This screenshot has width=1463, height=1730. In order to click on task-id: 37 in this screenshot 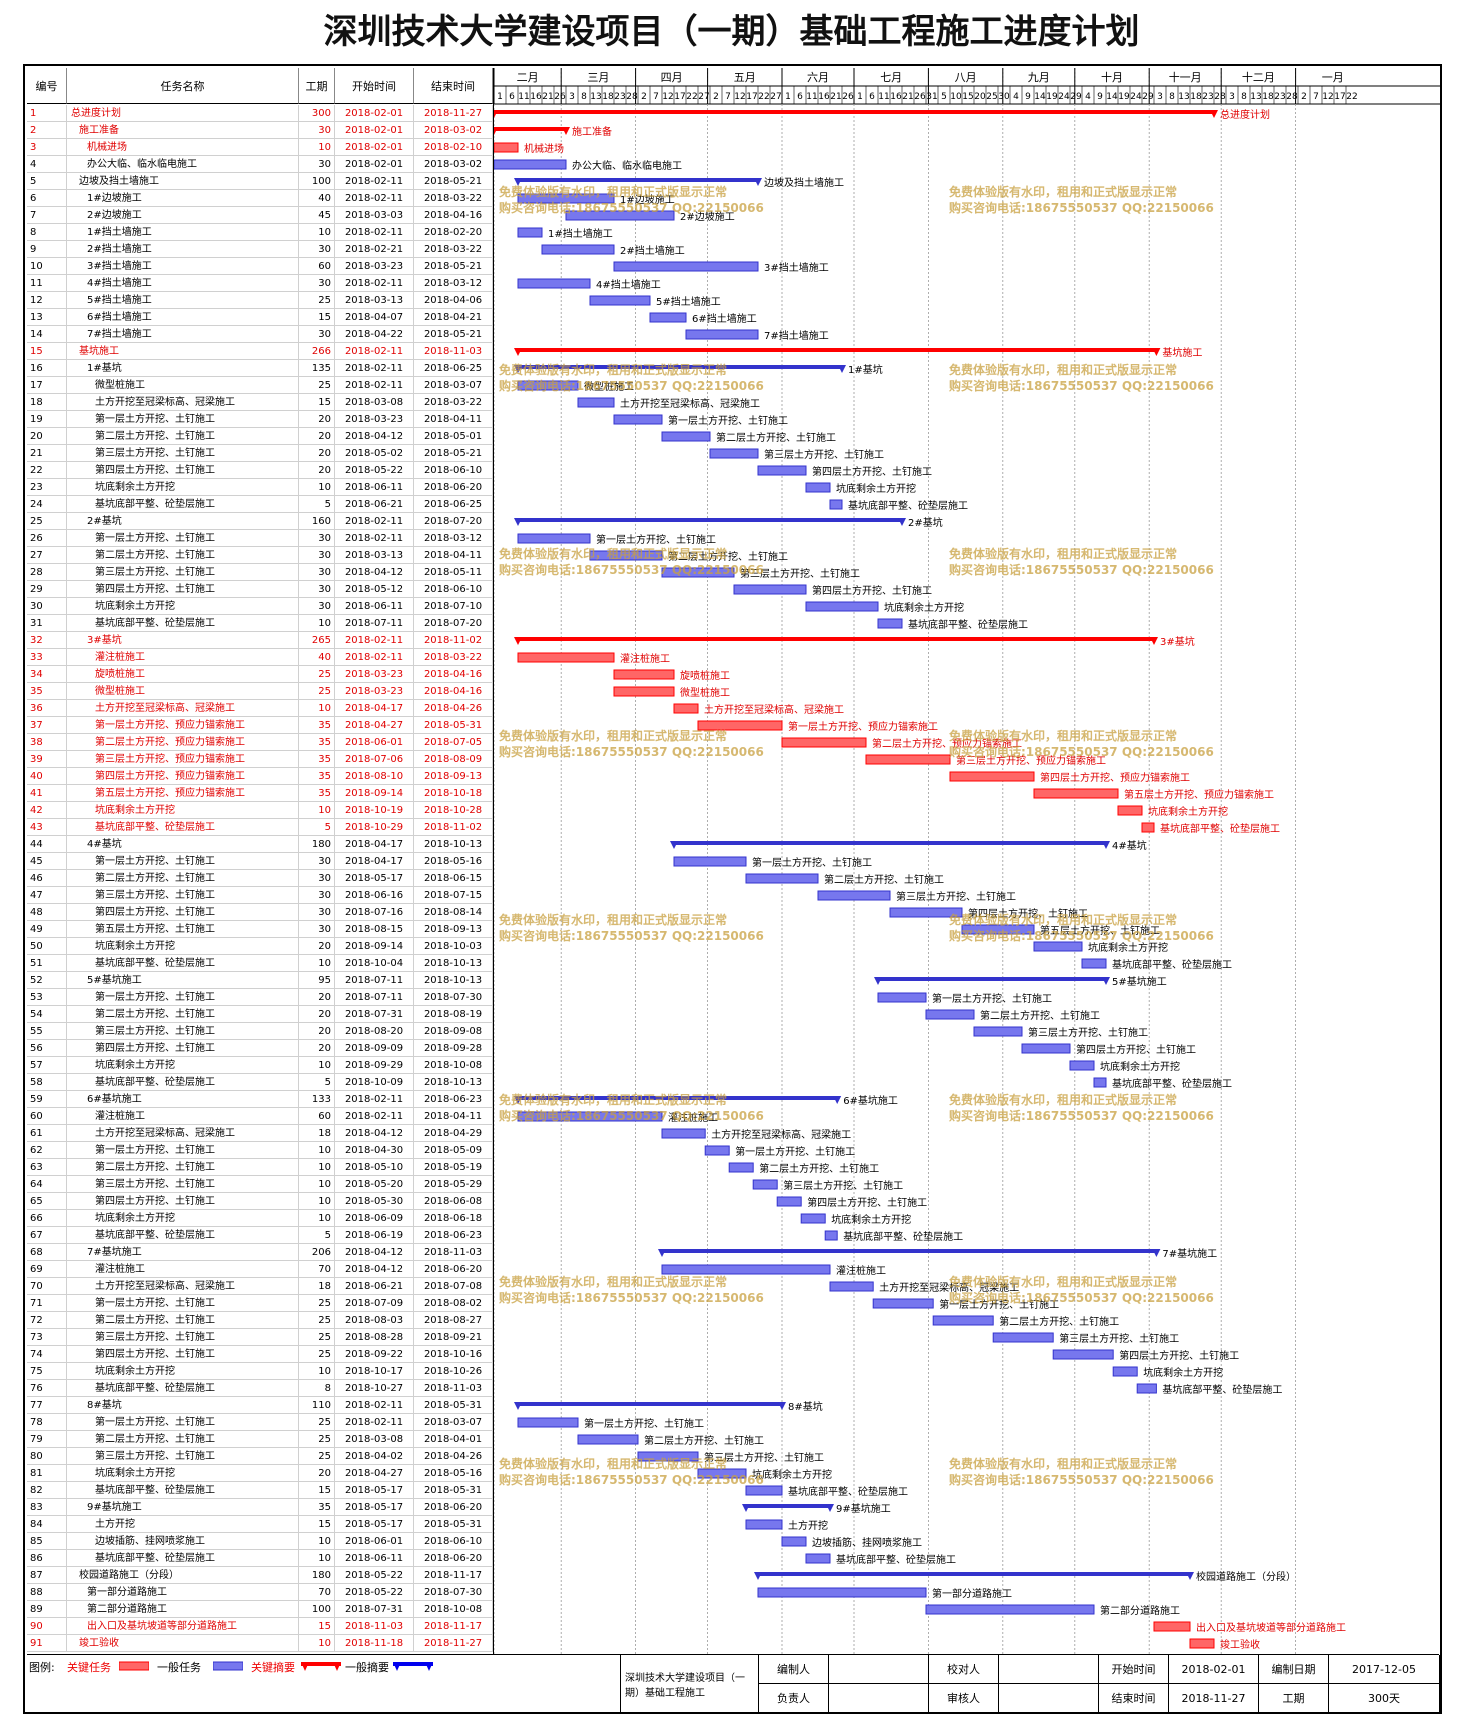, I will do `click(47, 725)`.